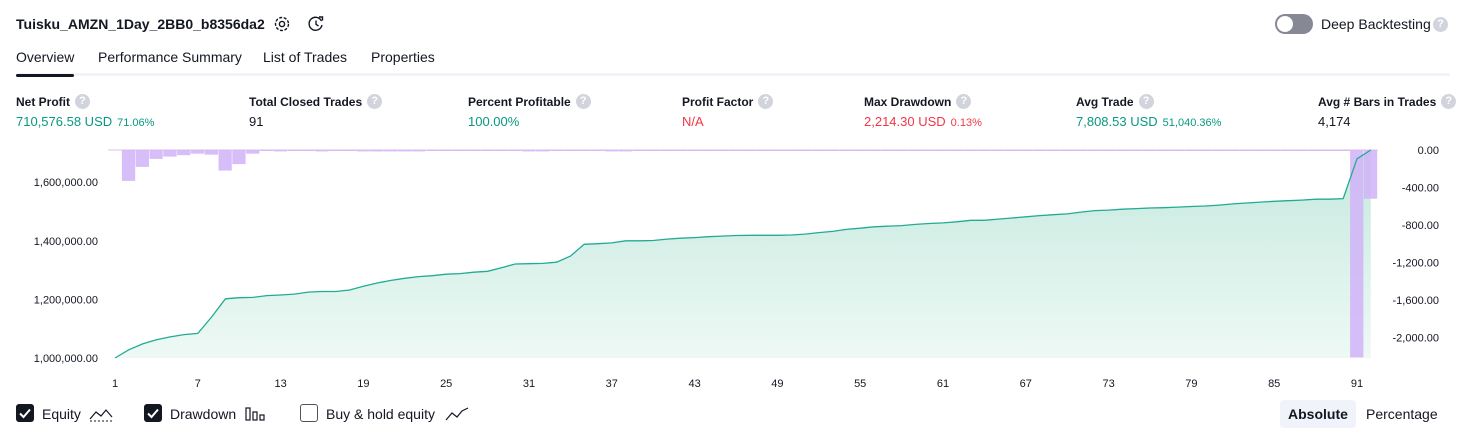 Image resolution: width=1466 pixels, height=438 pixels. Describe the element at coordinates (43, 101) in the screenshot. I see `metric-label: Net Profit` at that location.